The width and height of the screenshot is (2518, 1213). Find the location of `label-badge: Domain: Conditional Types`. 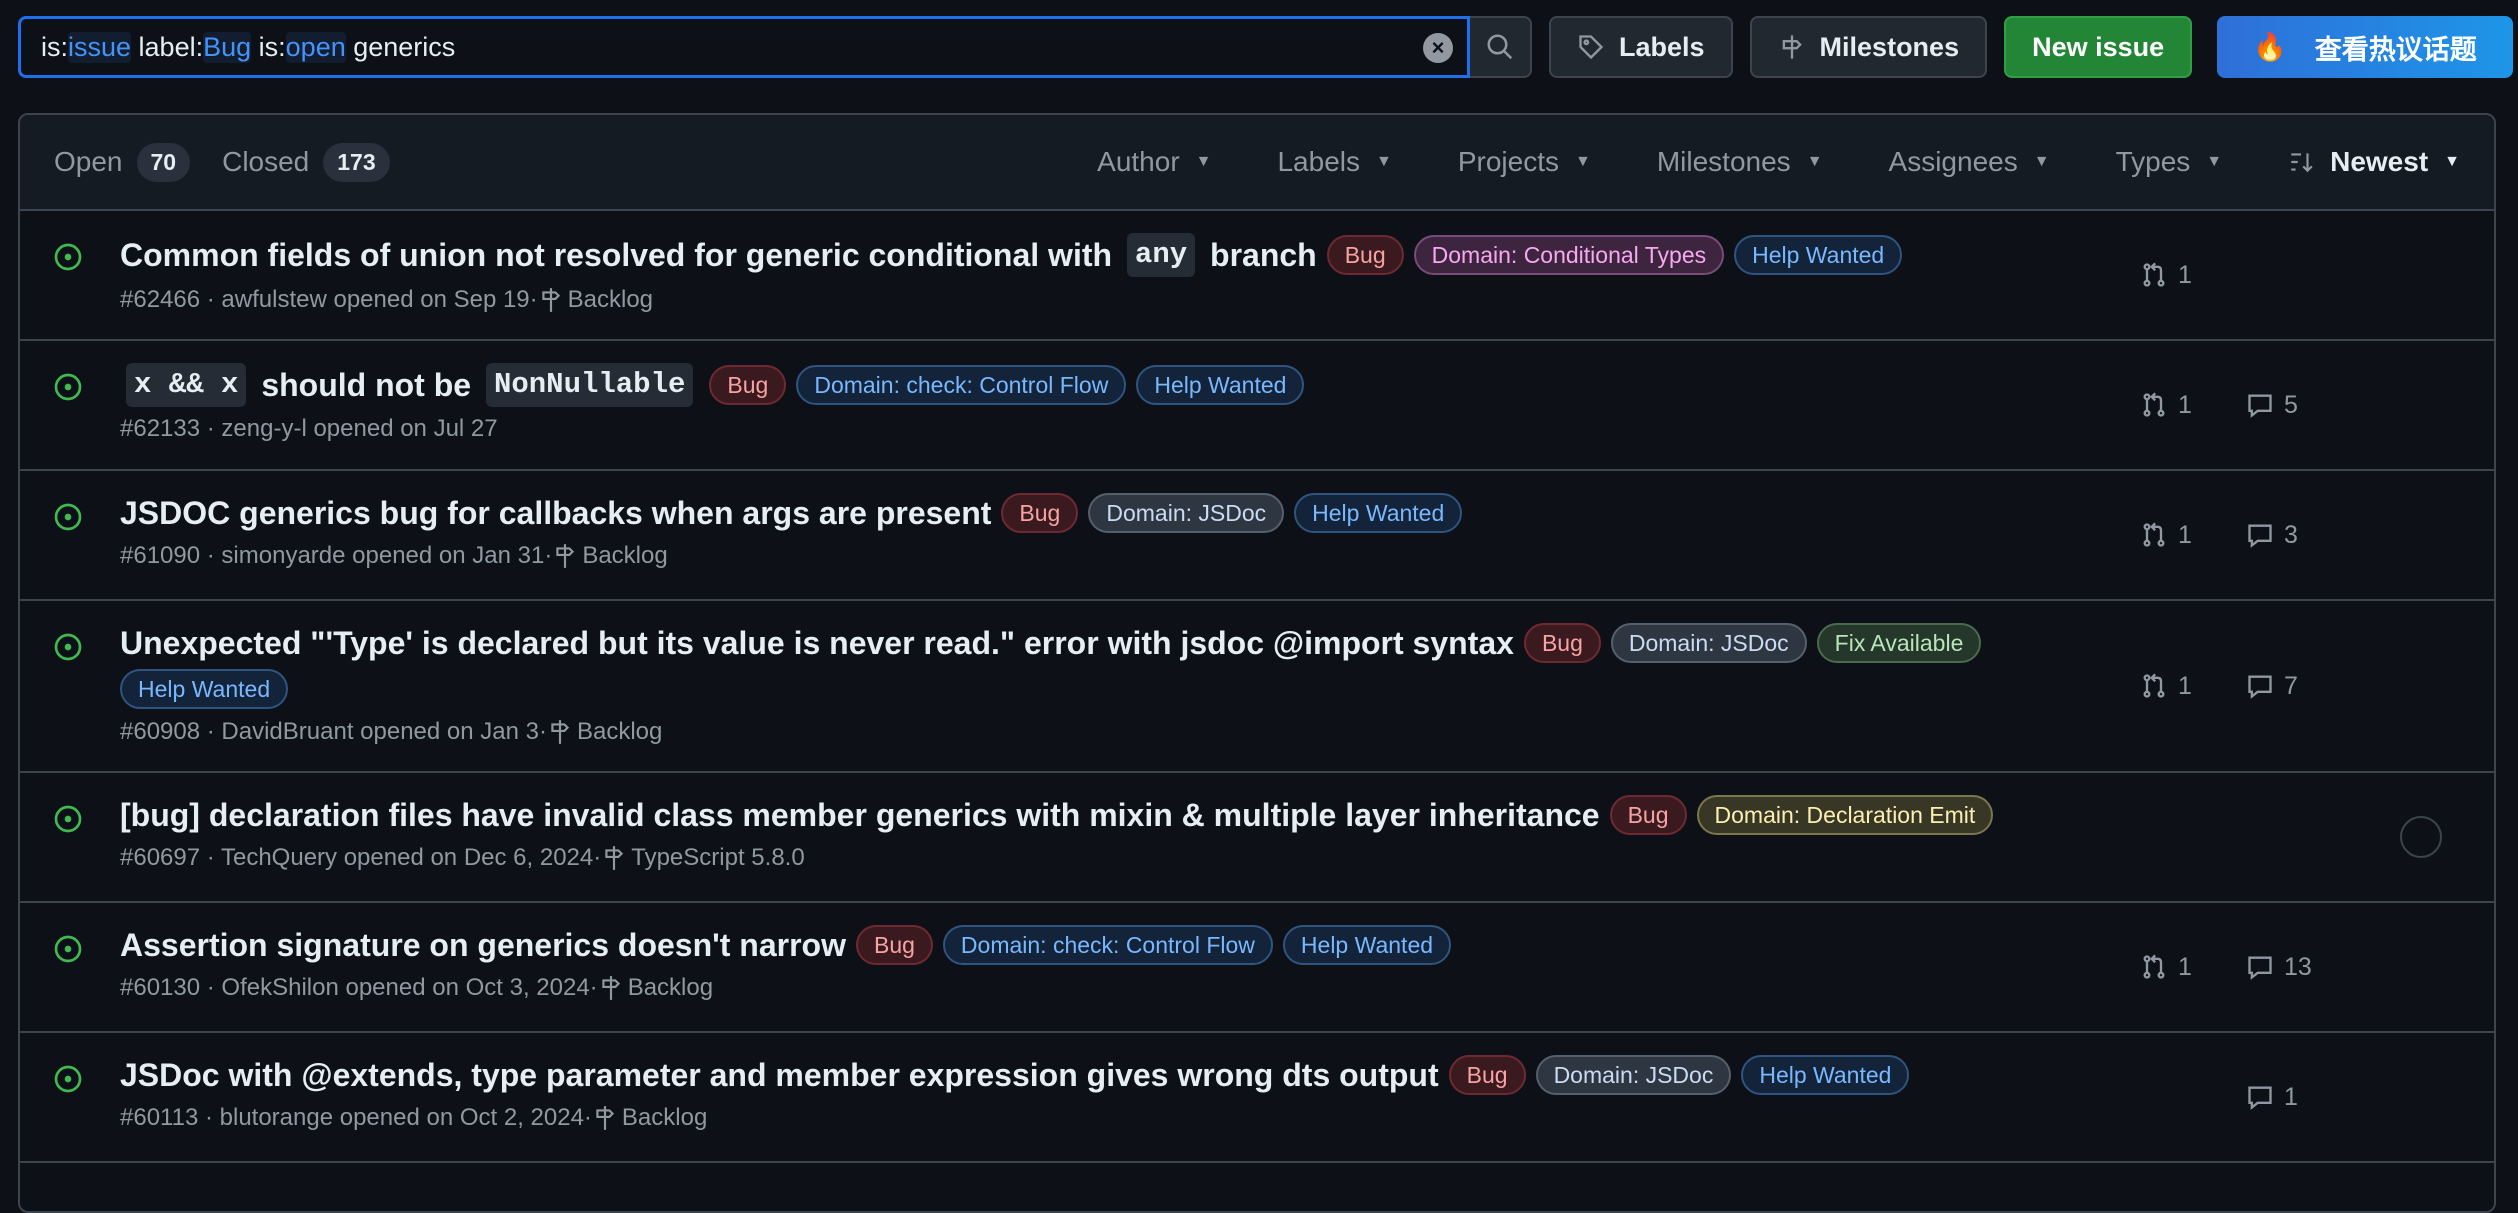

label-badge: Domain: Conditional Types is located at coordinates (1569, 255).